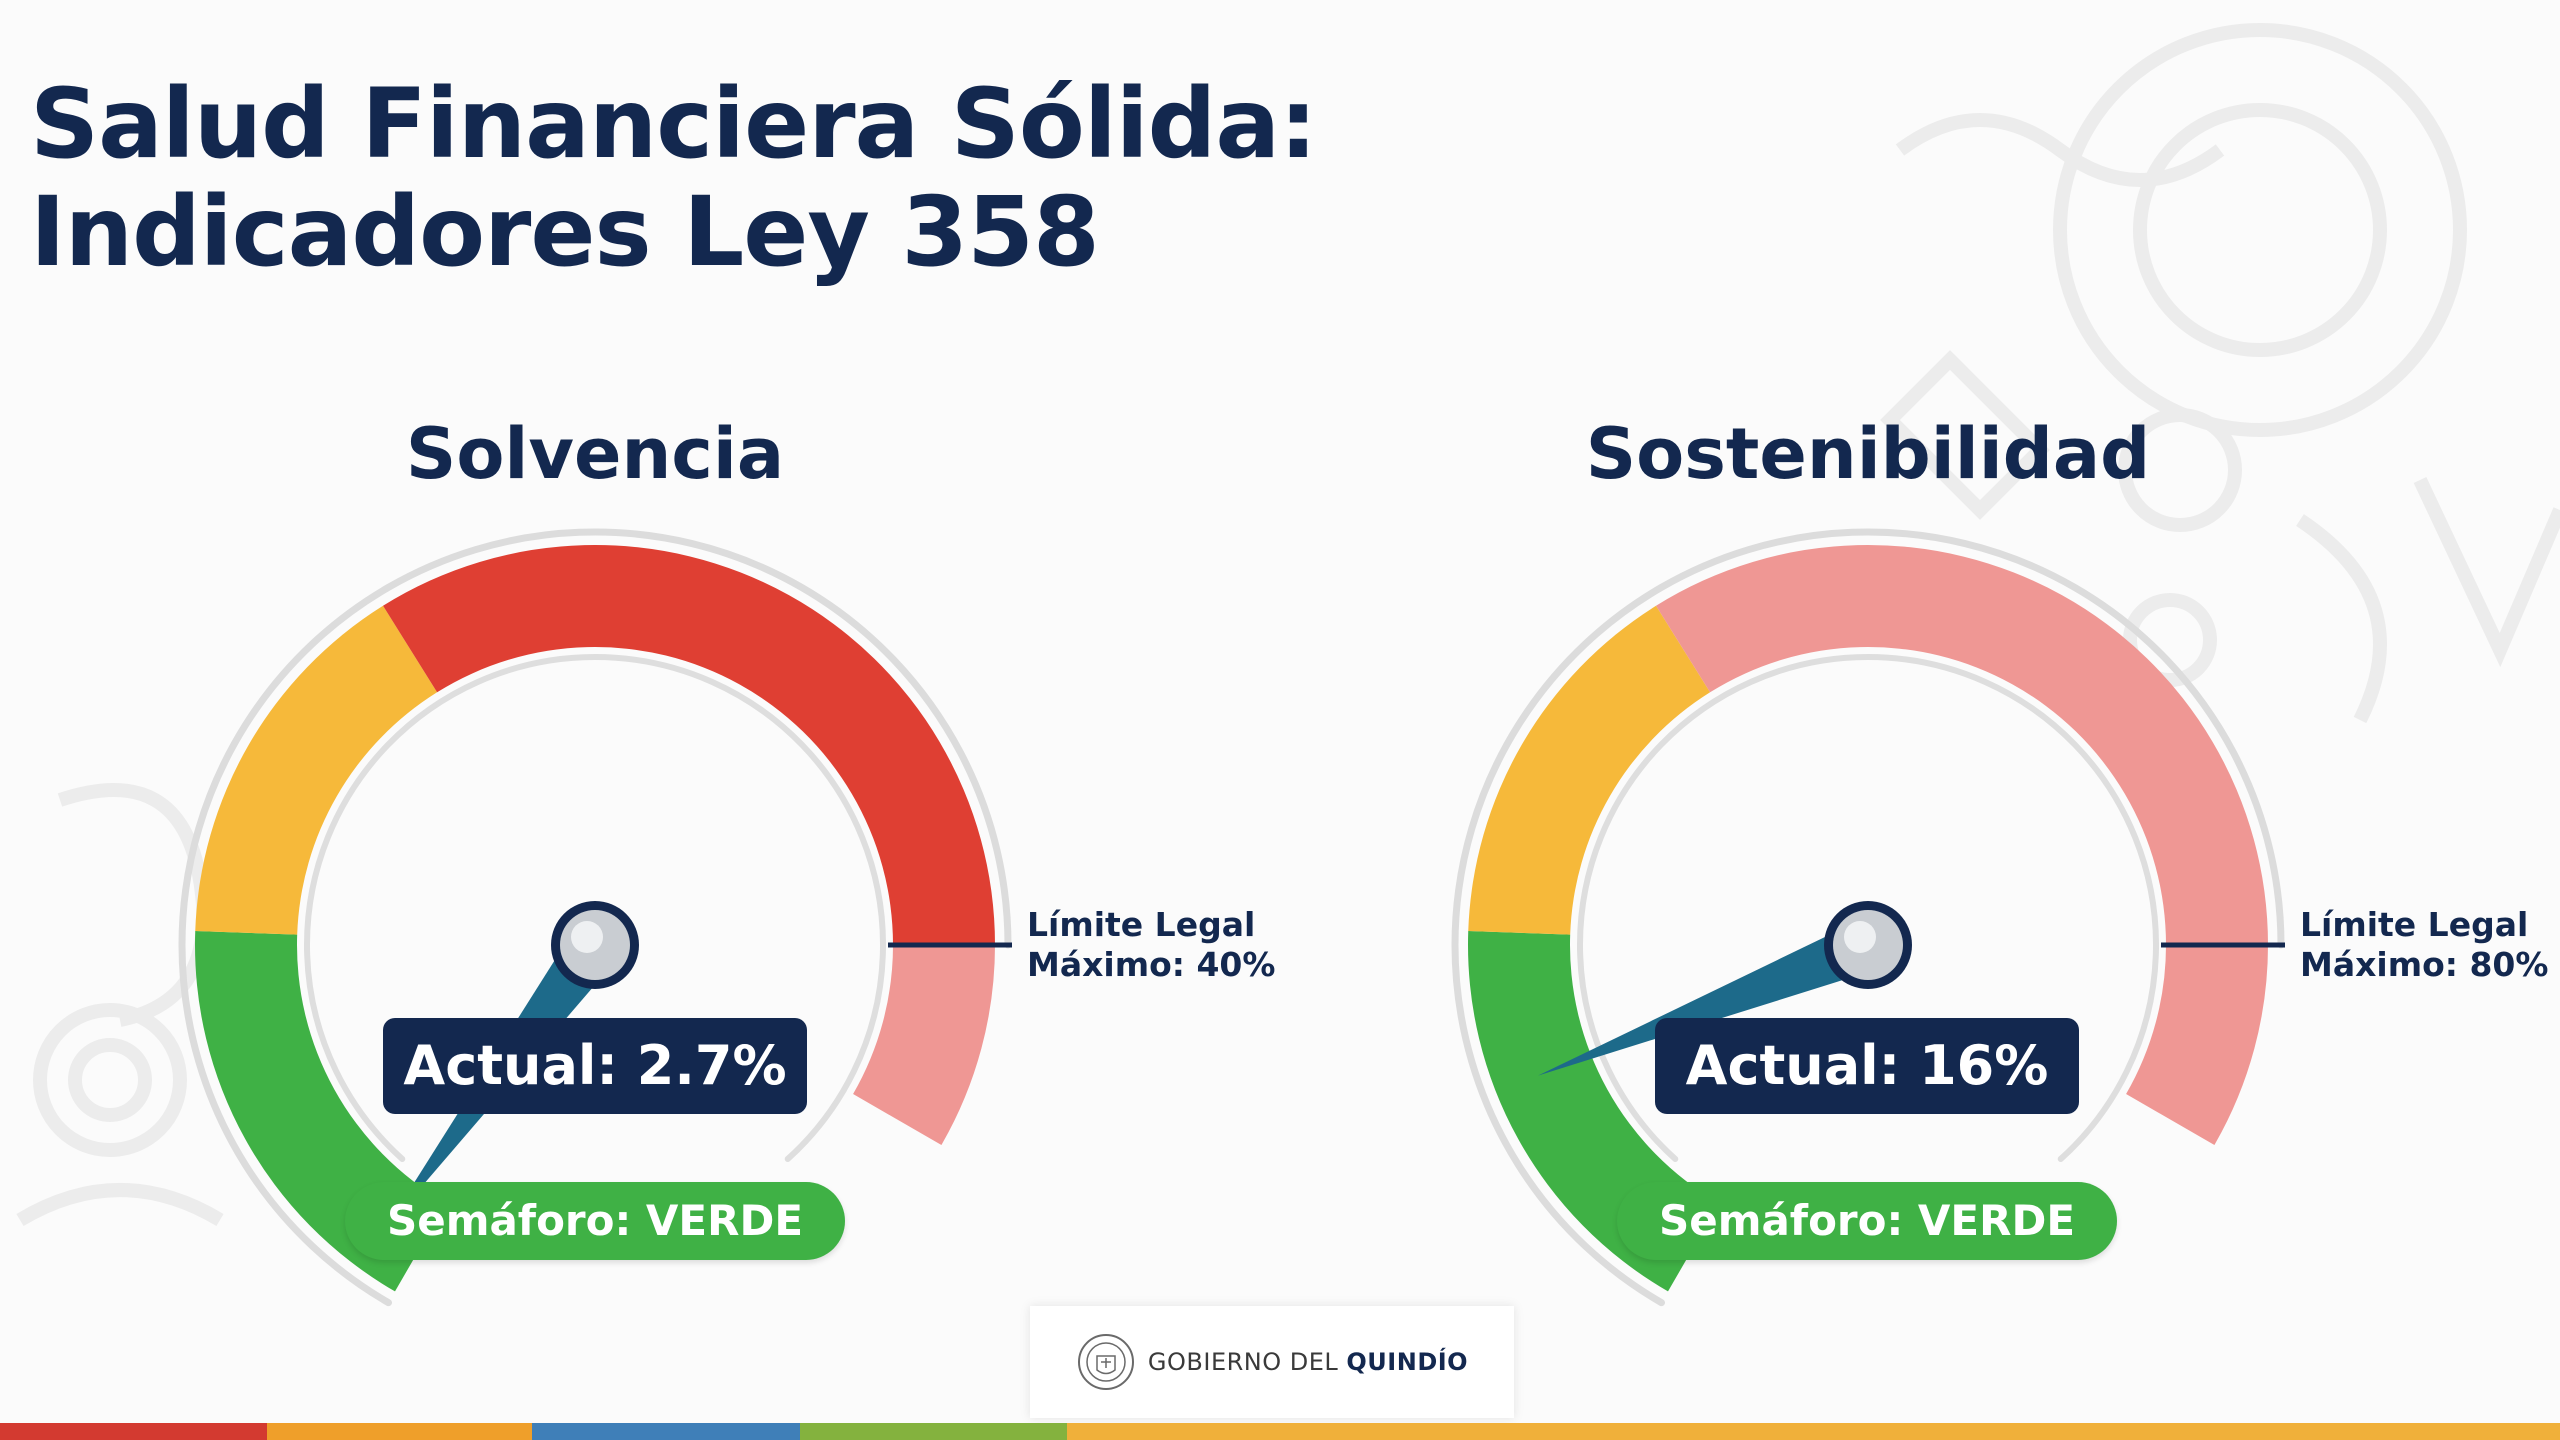 Image resolution: width=2560 pixels, height=1440 pixels. I want to click on gauge-solvencia-needle-hub, so click(595, 945).